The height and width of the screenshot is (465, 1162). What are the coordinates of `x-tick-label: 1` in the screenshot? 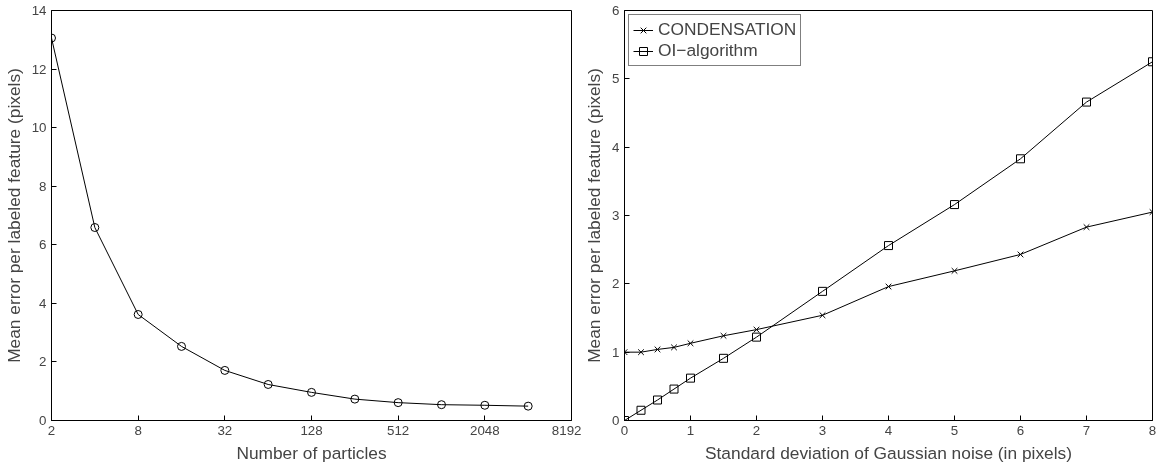 It's located at (690, 430).